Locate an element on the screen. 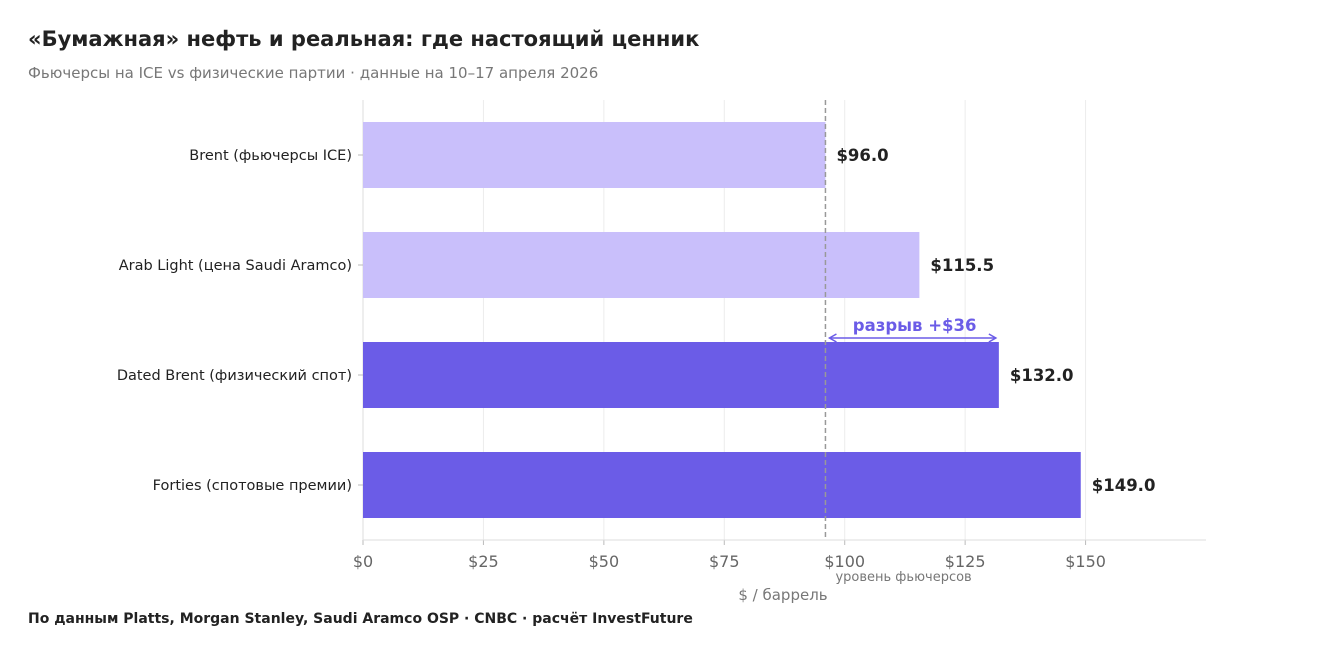 This screenshot has height=656, width=1338. y-tick-label: Forties (спотовые премии) is located at coordinates (252, 486).